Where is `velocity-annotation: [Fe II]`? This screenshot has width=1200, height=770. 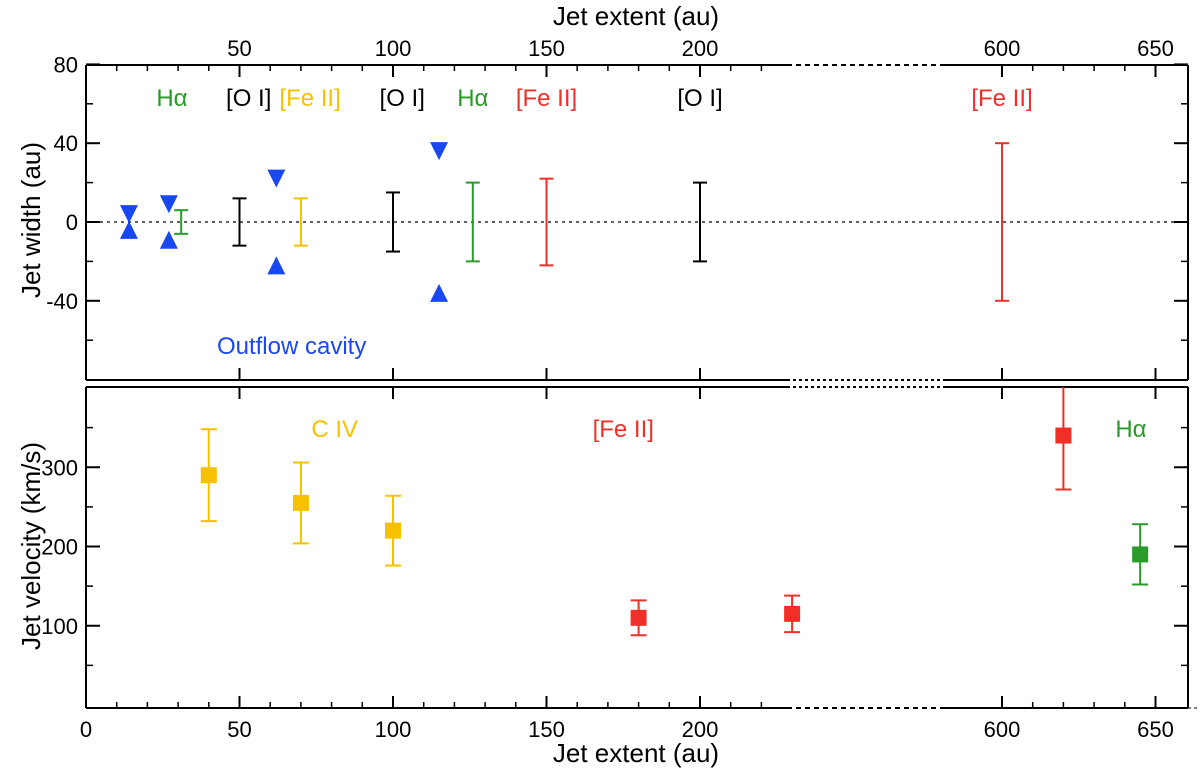
velocity-annotation: [Fe II] is located at coordinates (623, 429).